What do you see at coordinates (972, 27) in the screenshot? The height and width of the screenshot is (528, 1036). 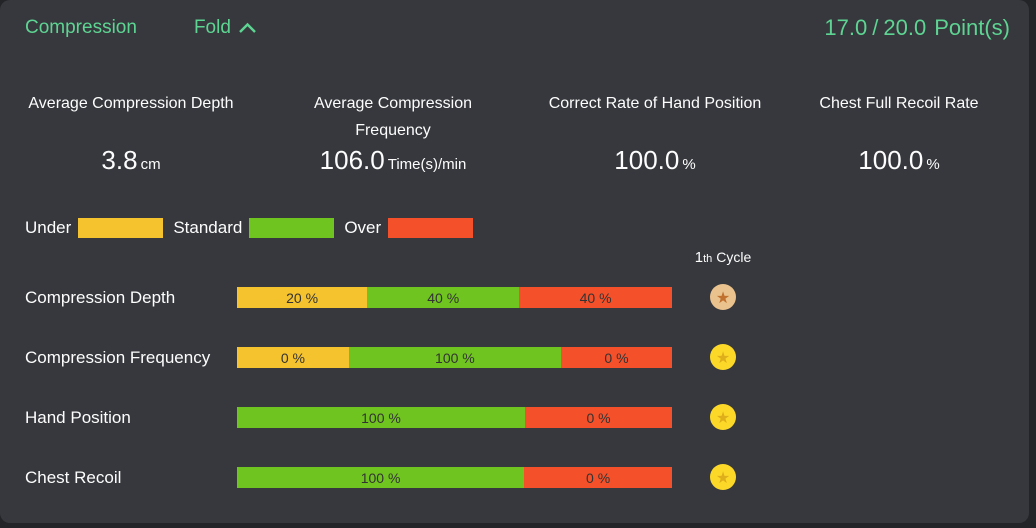 I see `score-unit: Point(s)` at bounding box center [972, 27].